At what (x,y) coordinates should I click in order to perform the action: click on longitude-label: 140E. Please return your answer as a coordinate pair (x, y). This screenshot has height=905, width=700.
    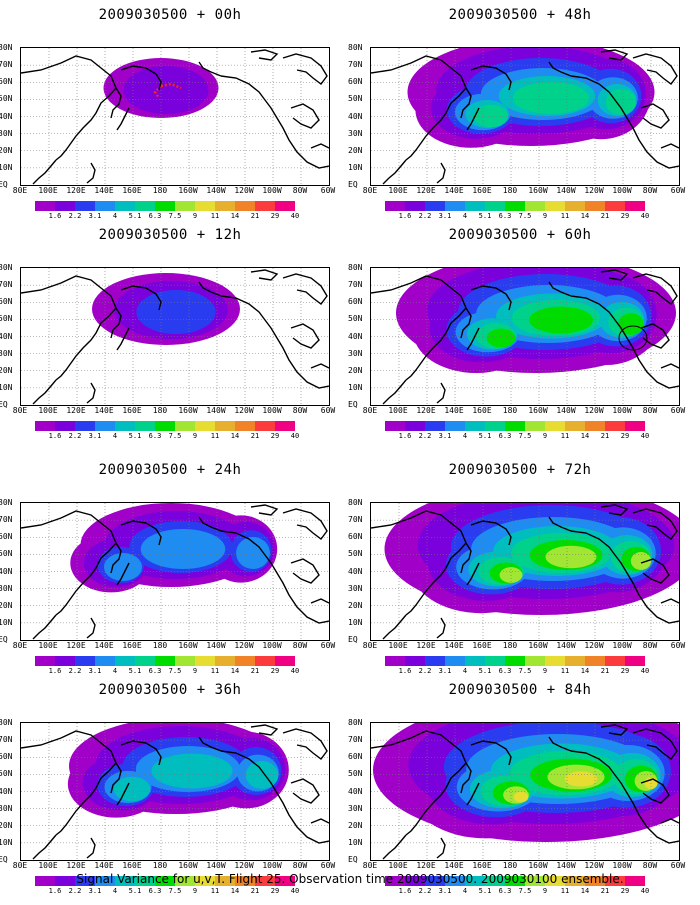
    Looking at the image, I should click on (104, 190).